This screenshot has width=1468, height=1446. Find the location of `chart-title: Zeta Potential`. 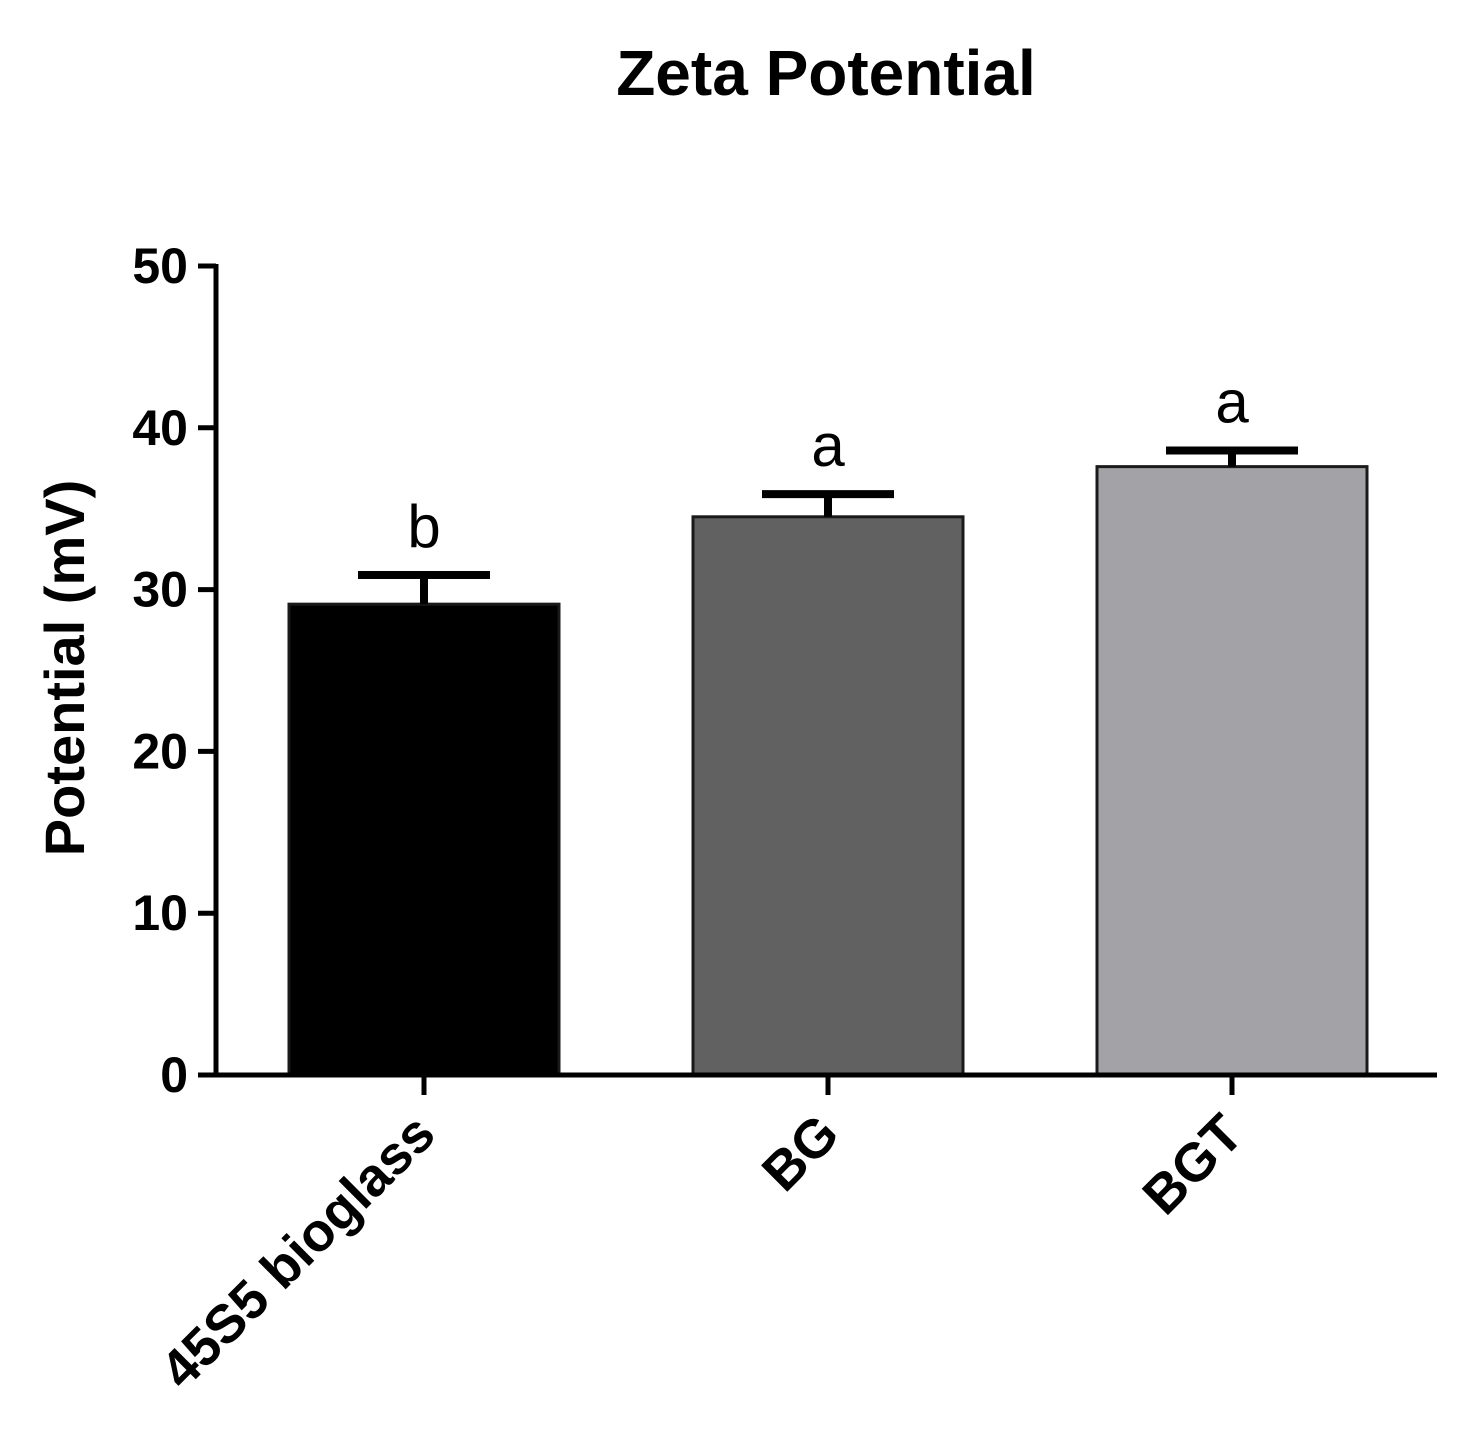

chart-title: Zeta Potential is located at coordinates (826, 73).